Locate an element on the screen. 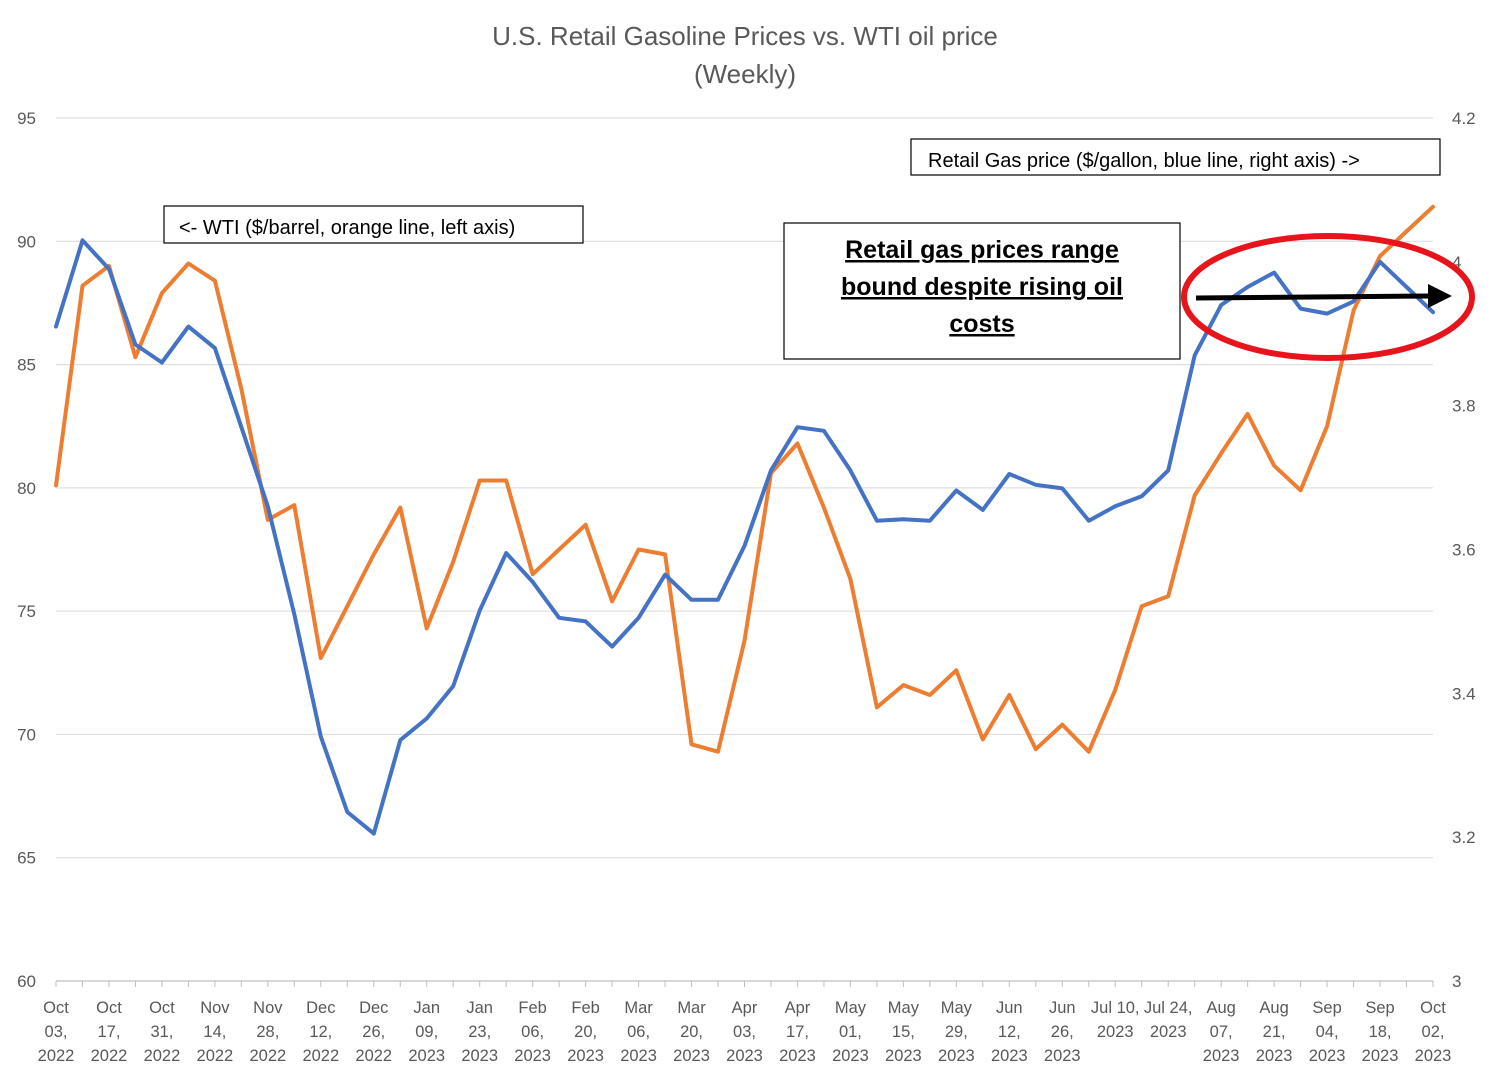 This screenshot has height=1080, width=1490. left-tick-label: 65 is located at coordinates (26, 858).